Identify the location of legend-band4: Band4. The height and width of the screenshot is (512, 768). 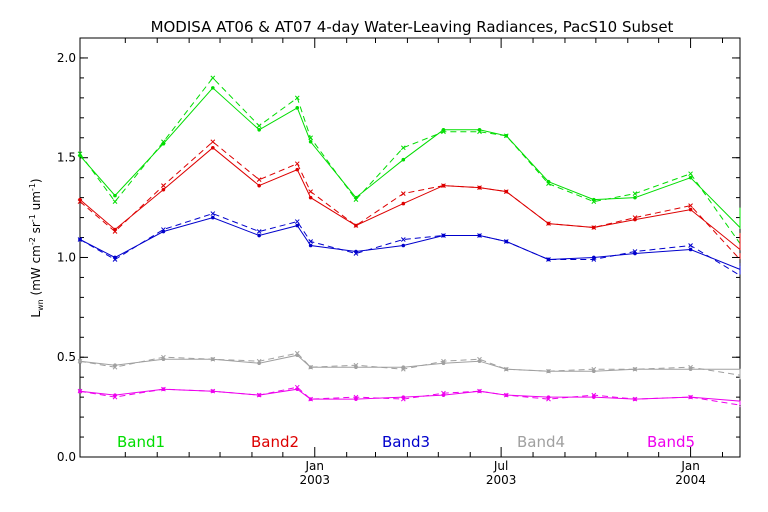
(541, 442).